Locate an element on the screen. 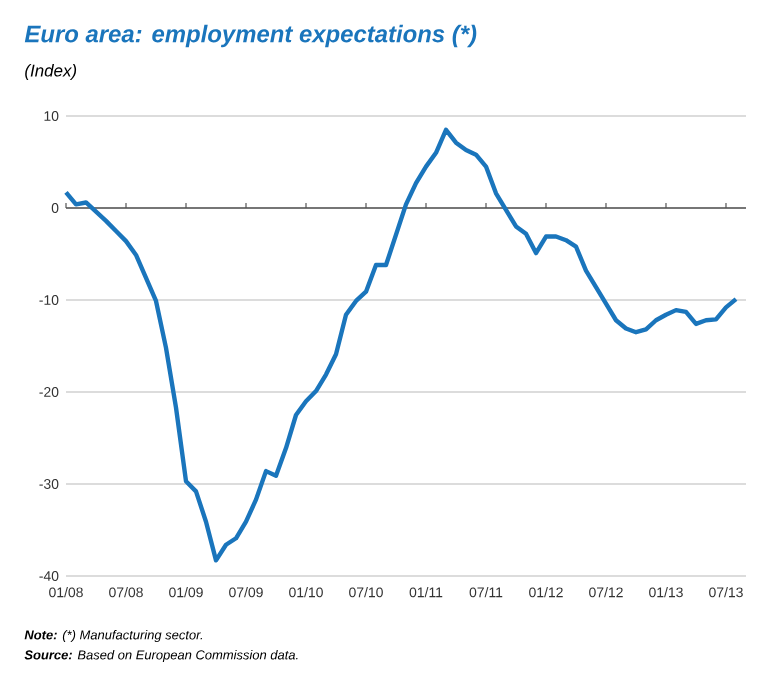 The width and height of the screenshot is (764, 676). chart-subtitle: (Index) is located at coordinates (51, 72).